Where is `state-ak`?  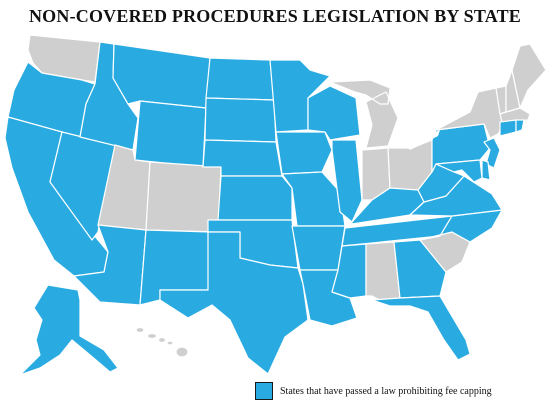 state-ak is located at coordinates (69, 330).